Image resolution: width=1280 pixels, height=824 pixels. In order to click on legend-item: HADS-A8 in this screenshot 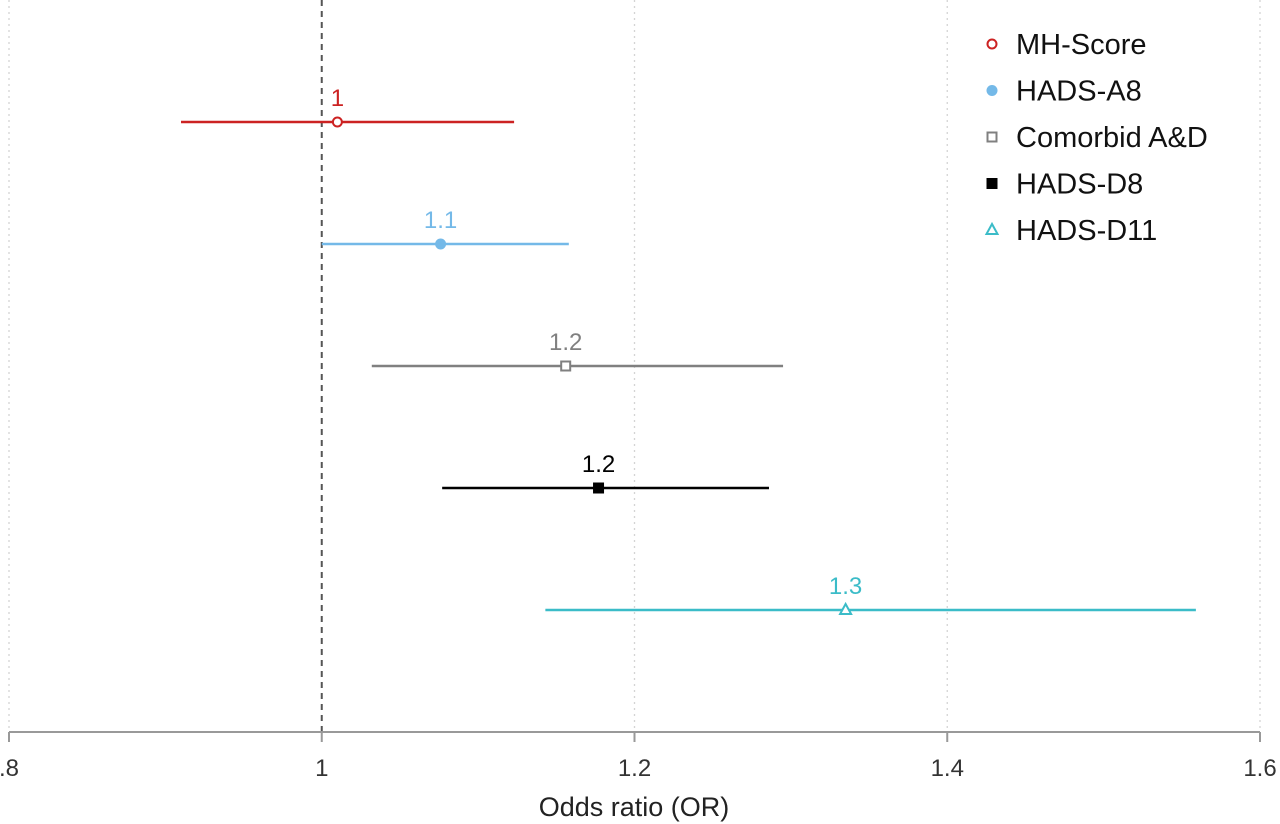, I will do `click(1064, 92)`.